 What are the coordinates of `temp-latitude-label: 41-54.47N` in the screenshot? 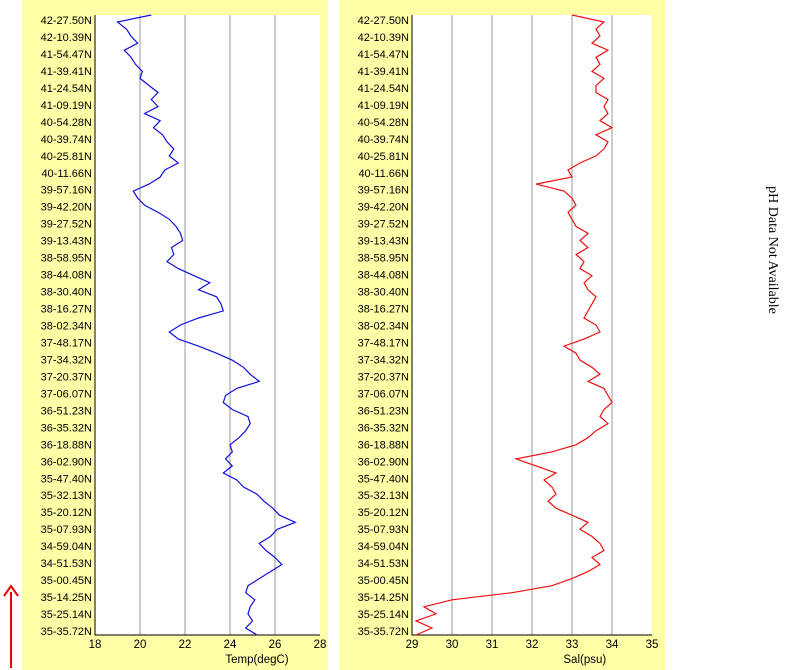 It's located at (66, 55).